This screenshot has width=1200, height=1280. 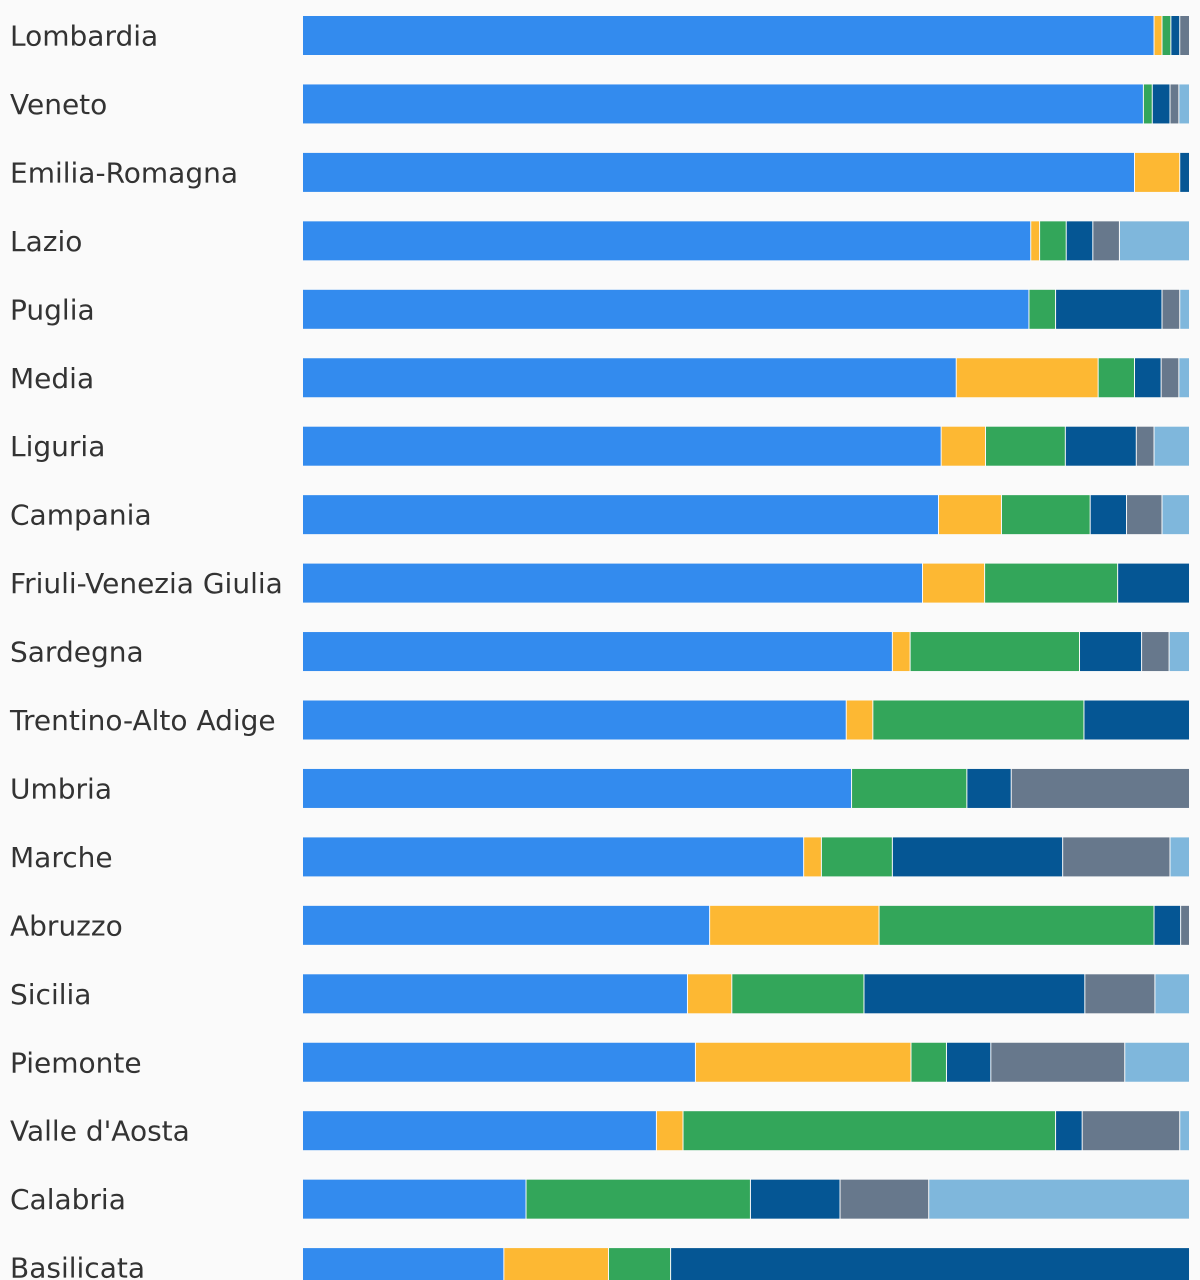 I want to click on bar-row: Sardegna, so click(x=599, y=652).